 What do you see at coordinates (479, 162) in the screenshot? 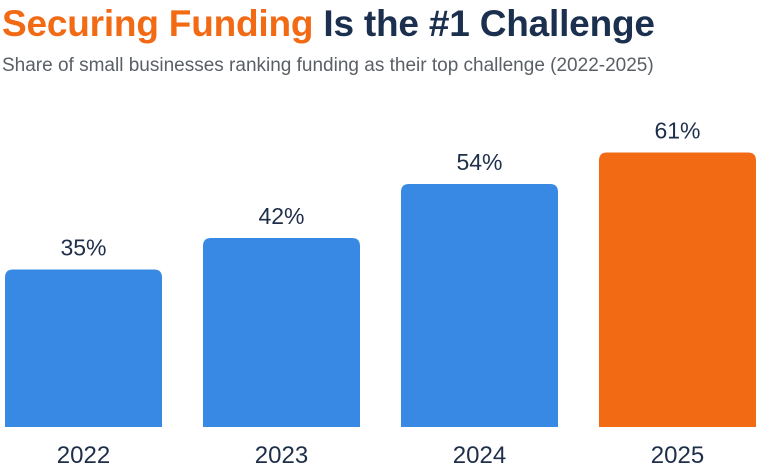
I see `bar-value-label-2024: 54%` at bounding box center [479, 162].